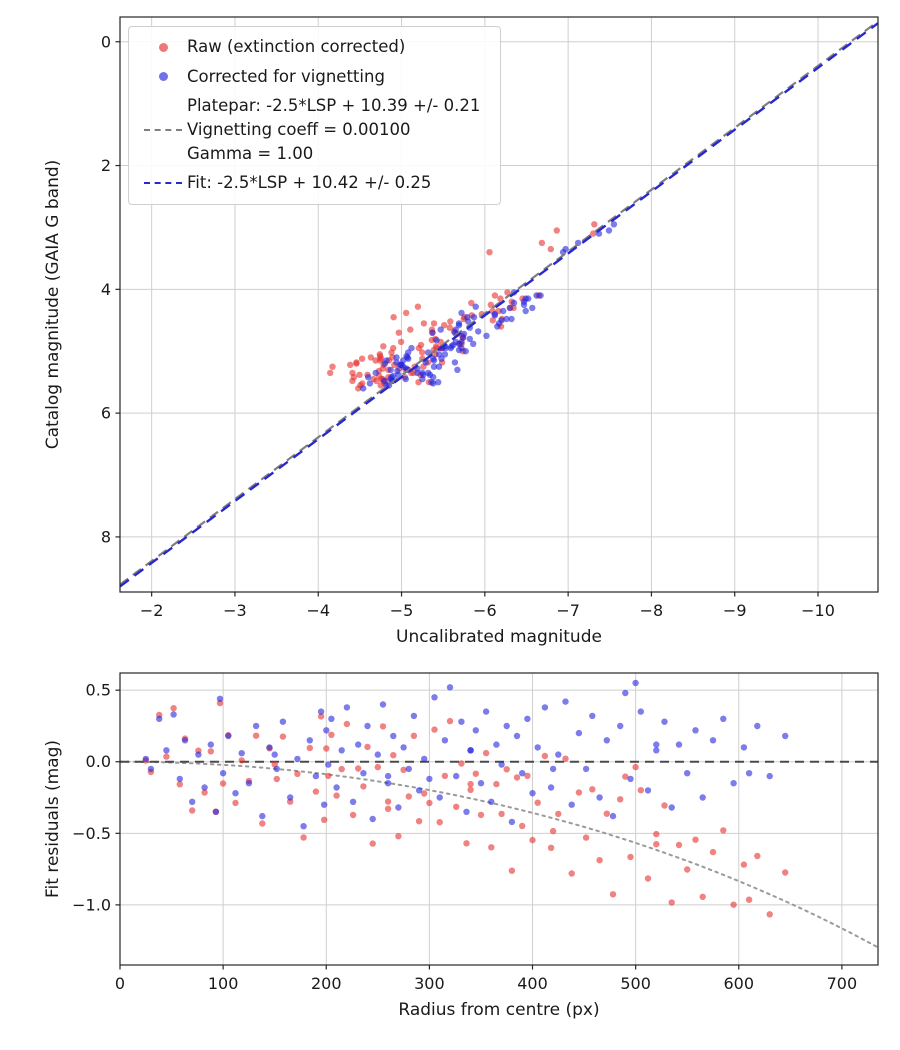 This screenshot has height=1050, width=900. I want to click on legend-item-corrected: Corrected for vignetting, so click(309, 77).